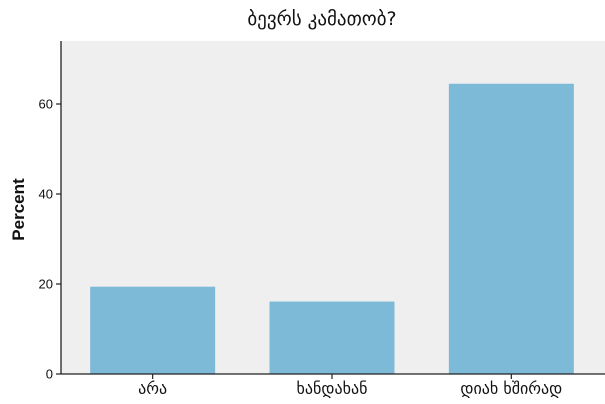 This screenshot has width=605, height=404. Describe the element at coordinates (18, 209) in the screenshot. I see `y-axis-label: Percent` at that location.